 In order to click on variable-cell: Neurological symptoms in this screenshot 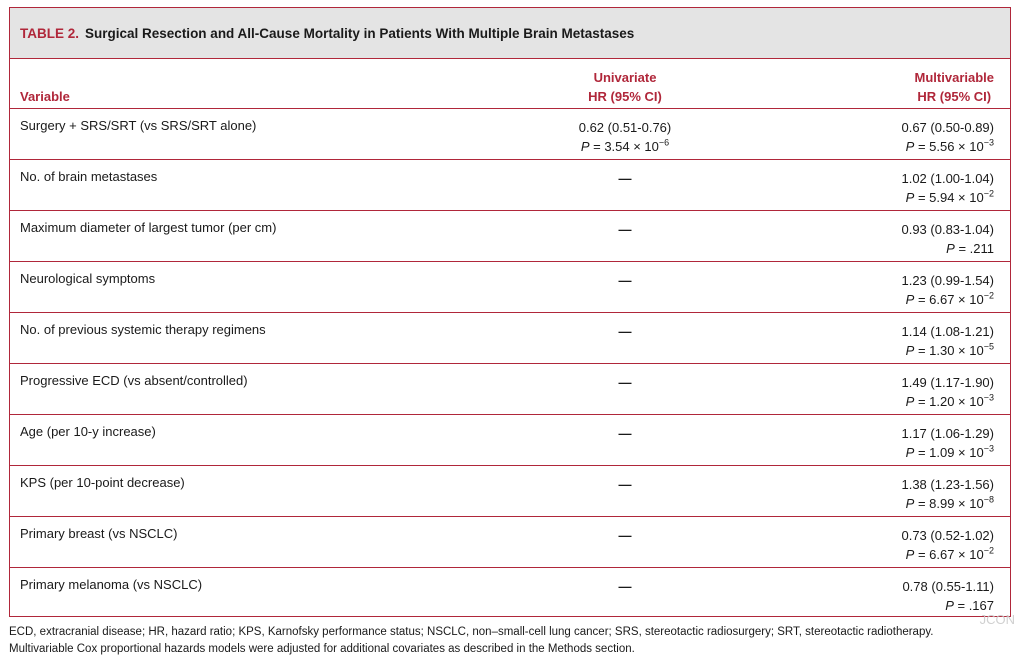, I will do `click(88, 278)`.